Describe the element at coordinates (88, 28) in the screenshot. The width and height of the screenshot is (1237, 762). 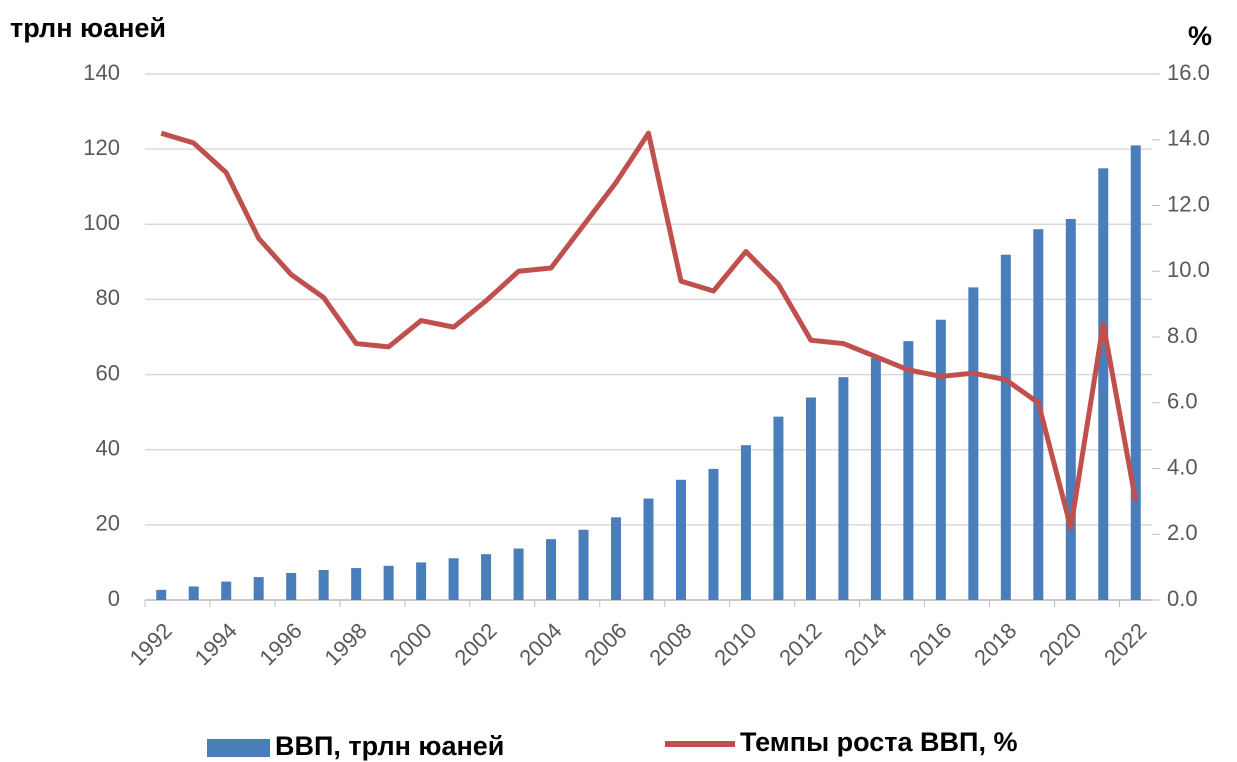
I see `y-axis-title: трлн юаней` at that location.